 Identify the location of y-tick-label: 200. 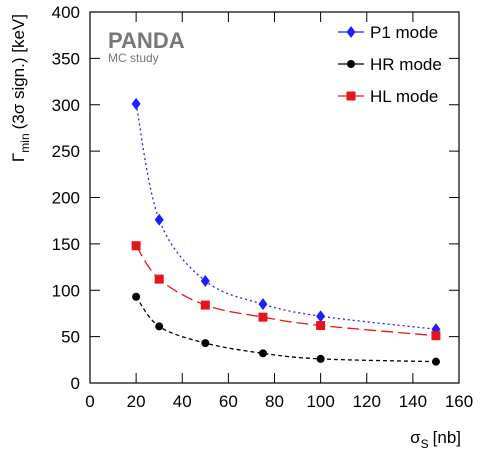
(66, 198).